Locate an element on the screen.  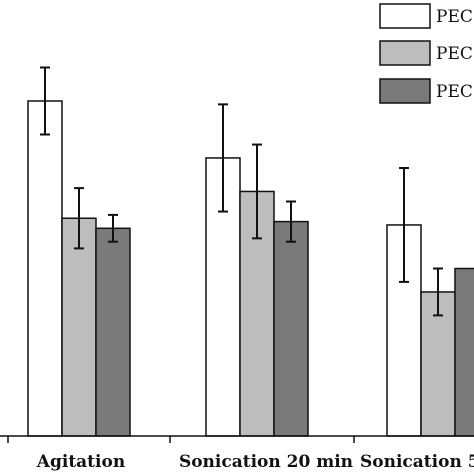
legend-label-series-3: PEC is located at coordinates (454, 92).